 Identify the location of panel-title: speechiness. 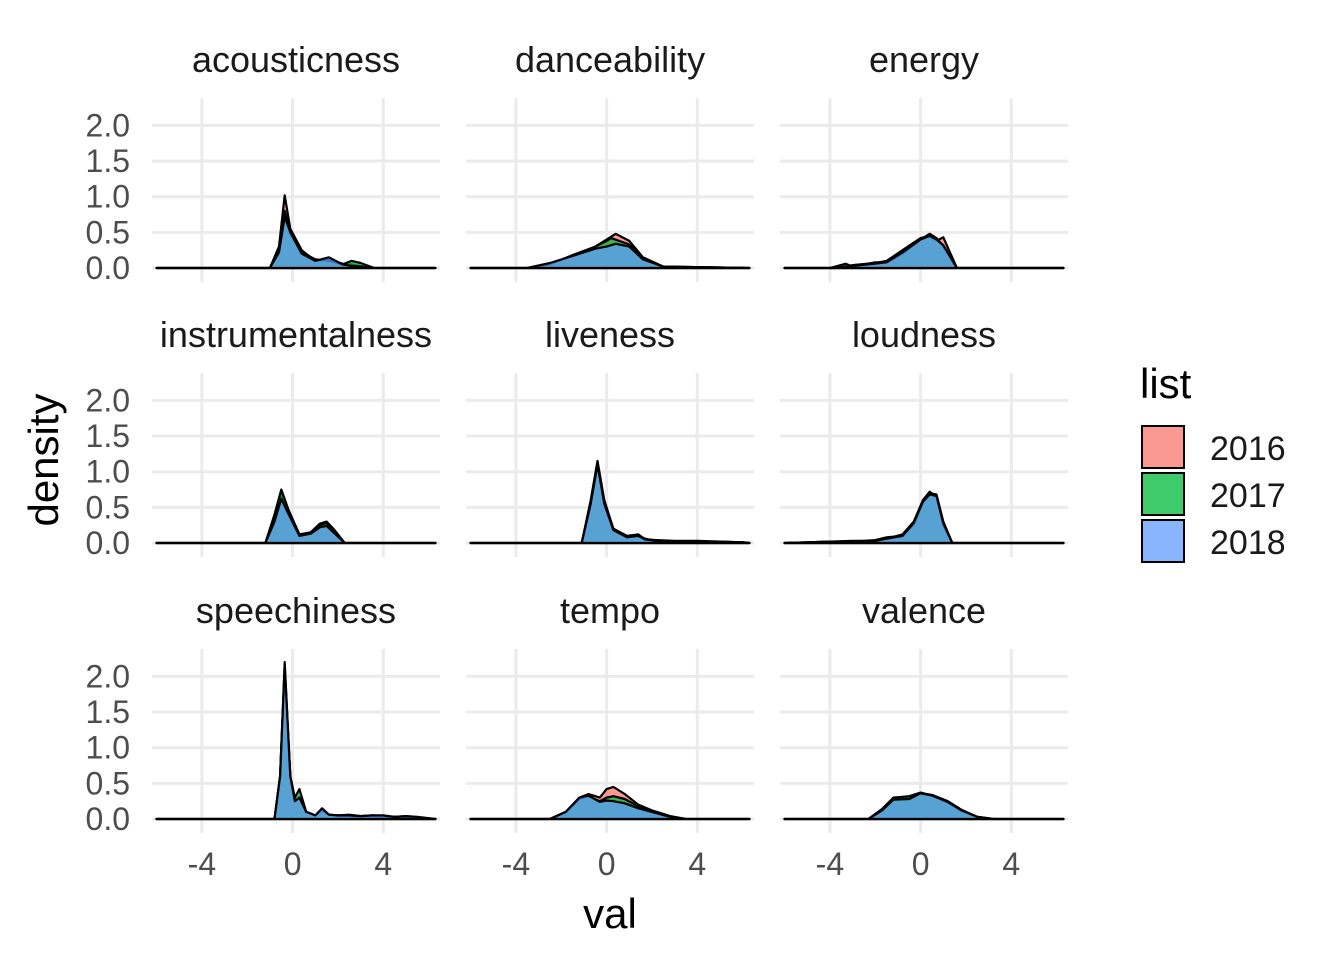
(296, 610).